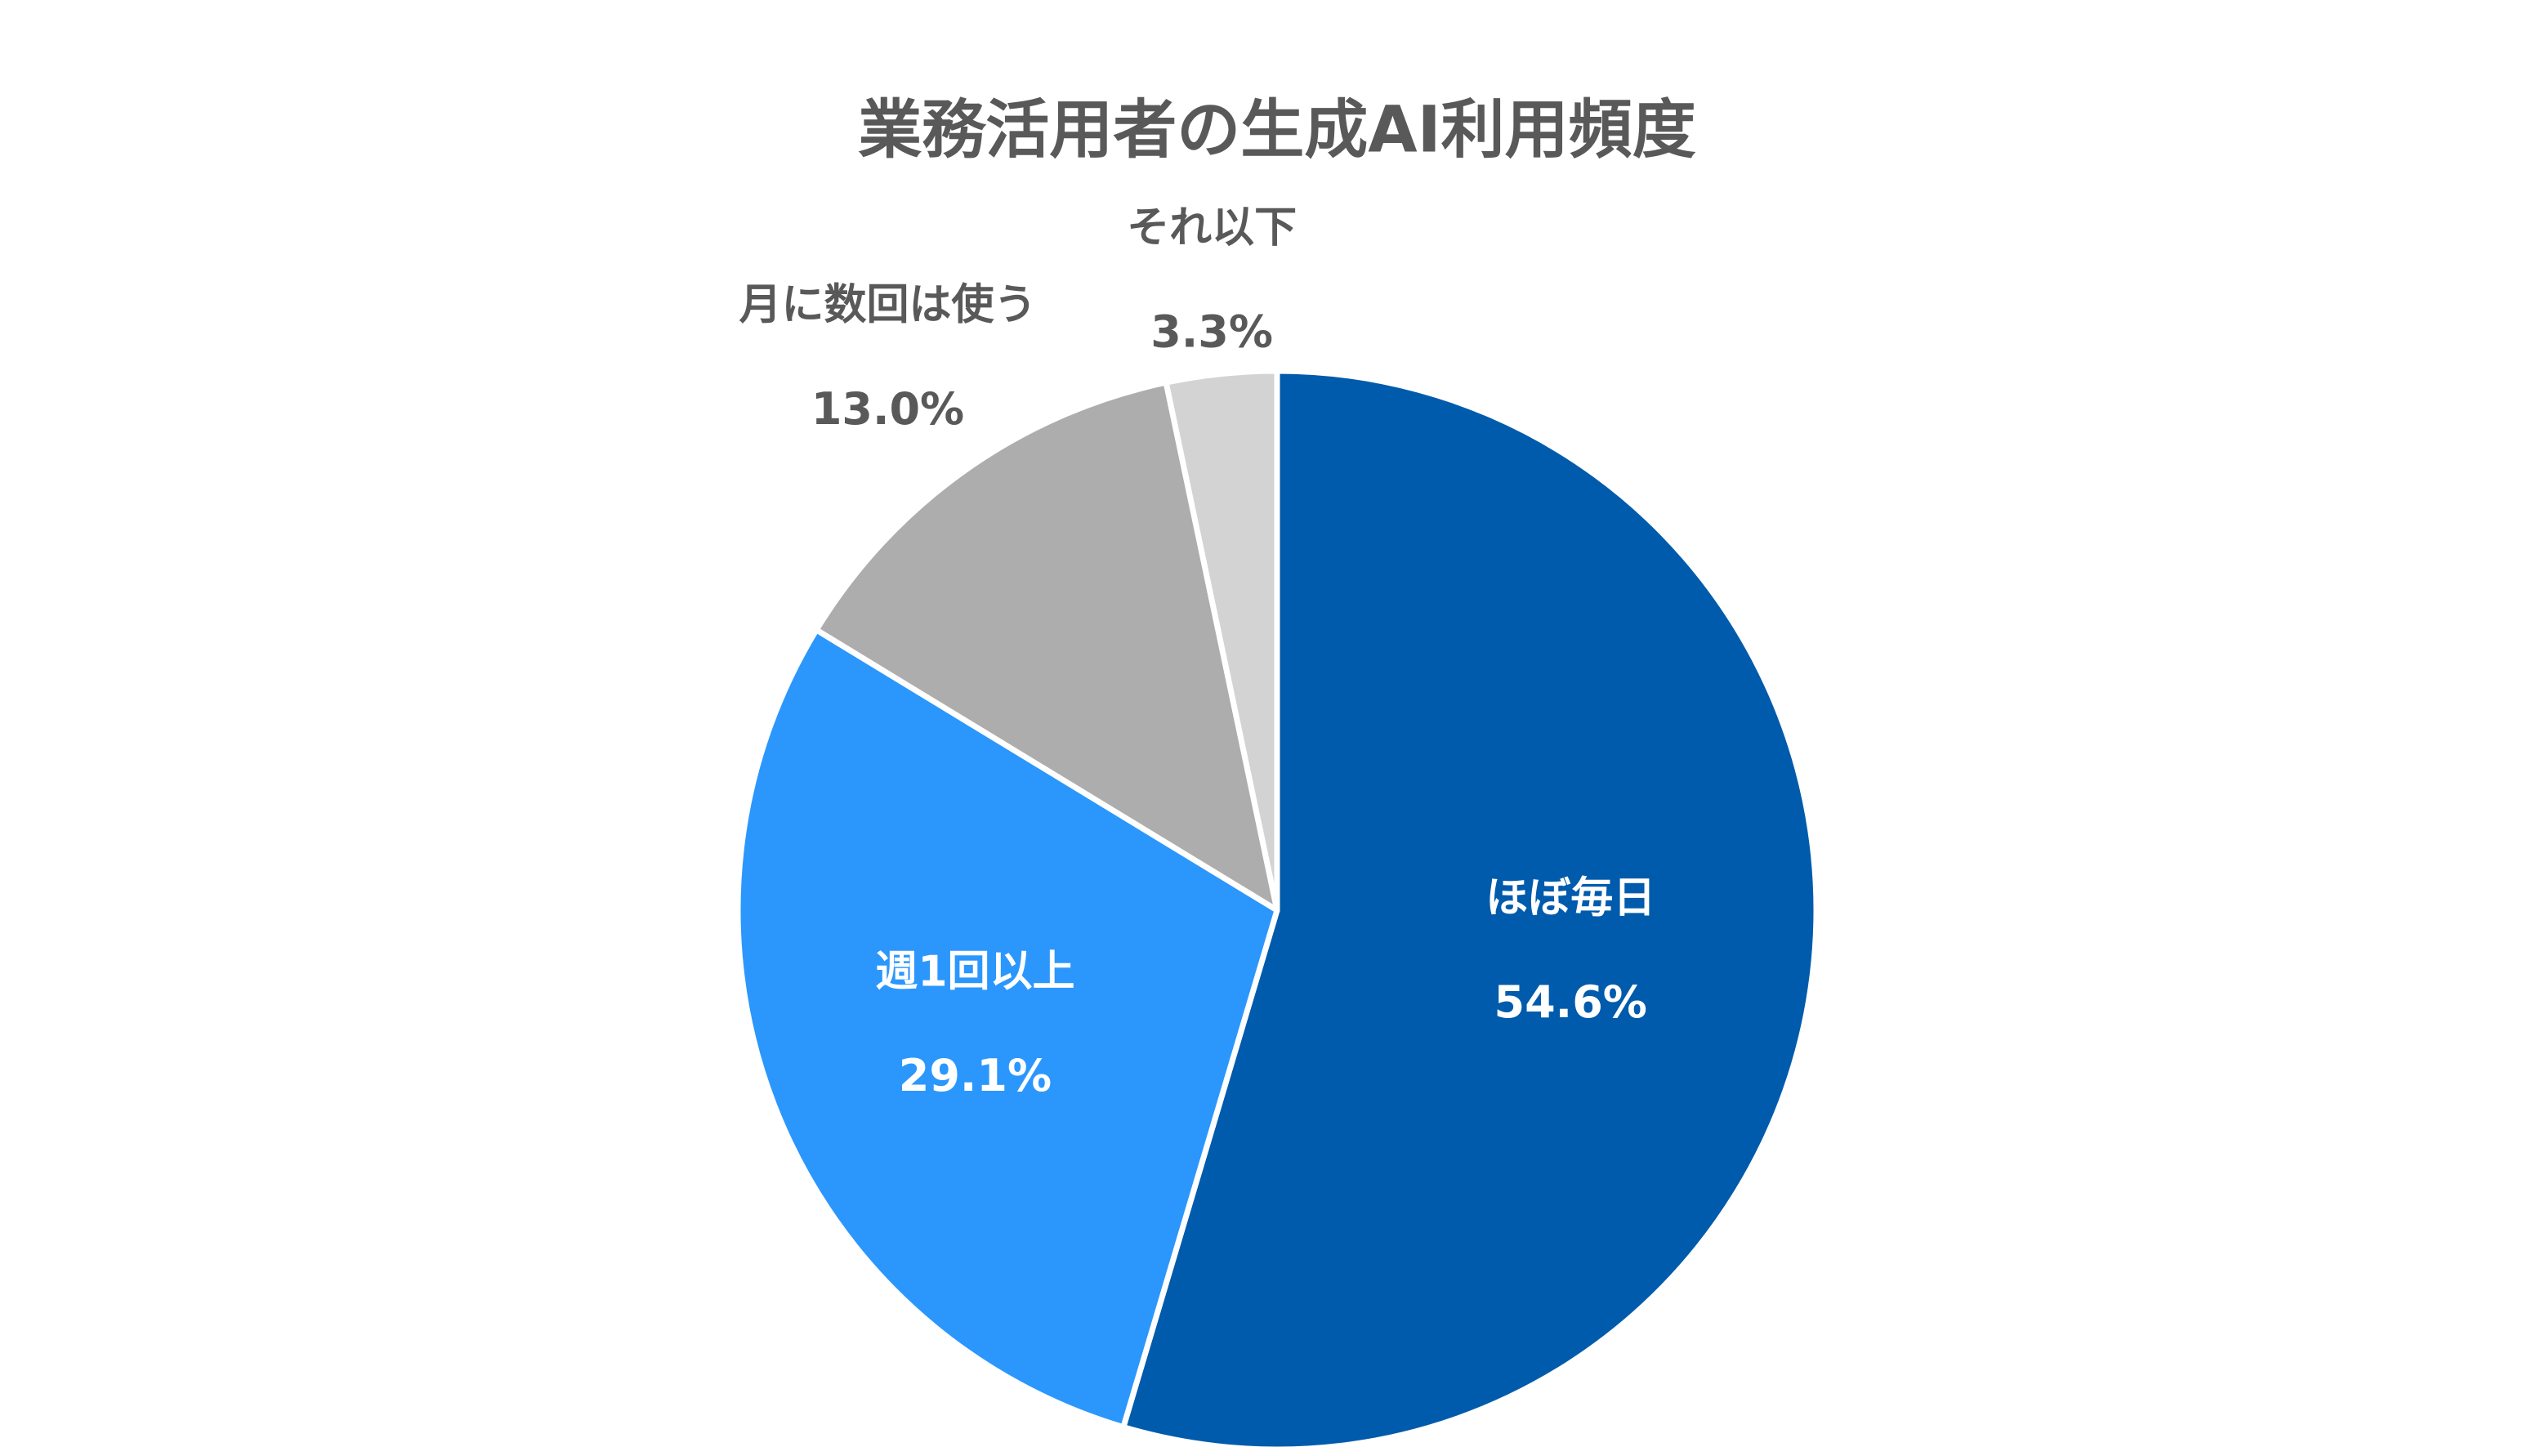 This screenshot has height=1456, width=2528. What do you see at coordinates (975, 1075) in the screenshot?
I see `value-label: 29.1%` at bounding box center [975, 1075].